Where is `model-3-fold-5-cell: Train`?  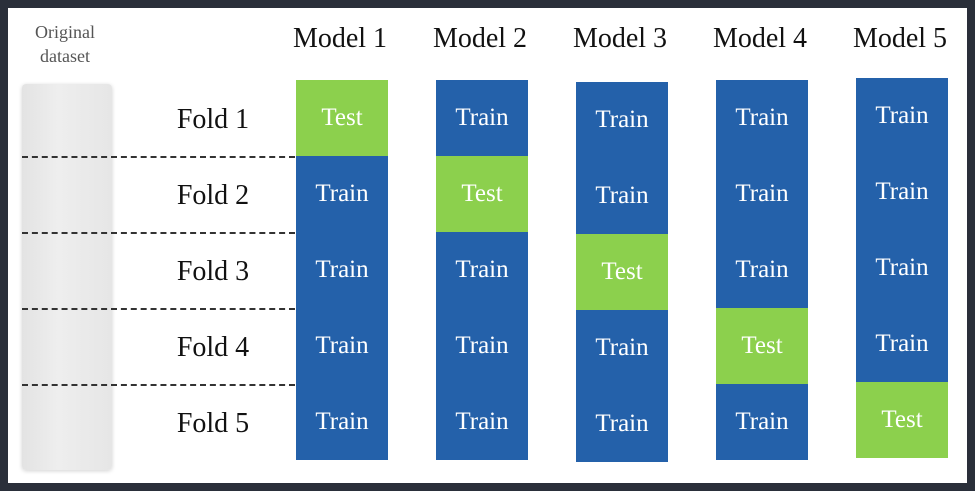 model-3-fold-5-cell: Train is located at coordinates (622, 424).